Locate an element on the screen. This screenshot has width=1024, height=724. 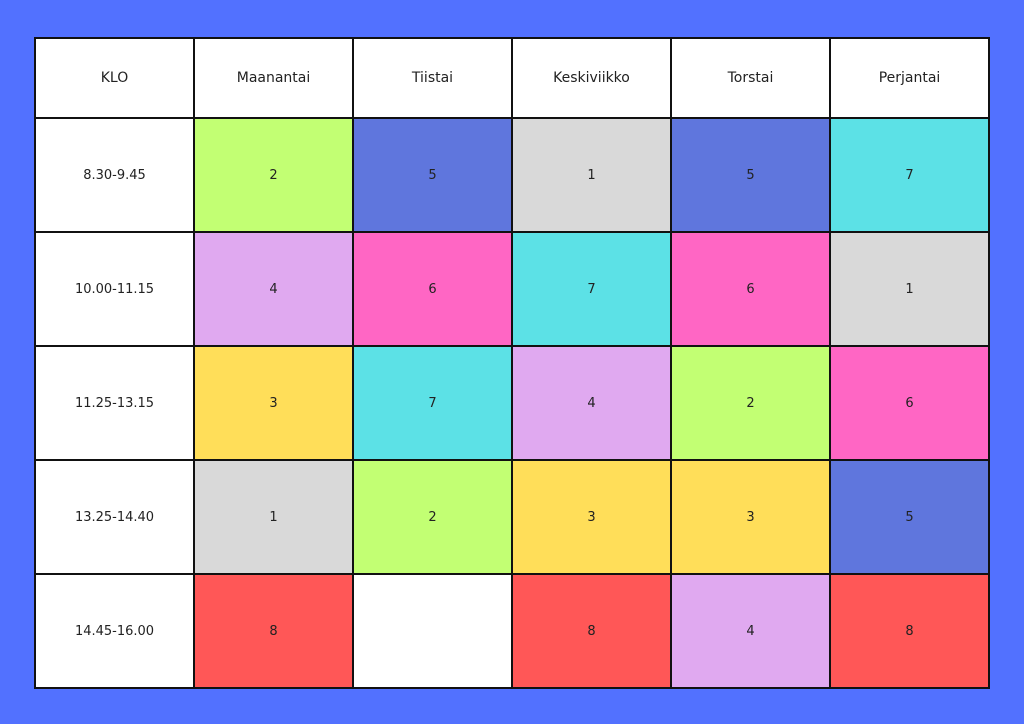
table-row: 13.25-14.40 1 2 3 3 5 is located at coordinates (512, 517).